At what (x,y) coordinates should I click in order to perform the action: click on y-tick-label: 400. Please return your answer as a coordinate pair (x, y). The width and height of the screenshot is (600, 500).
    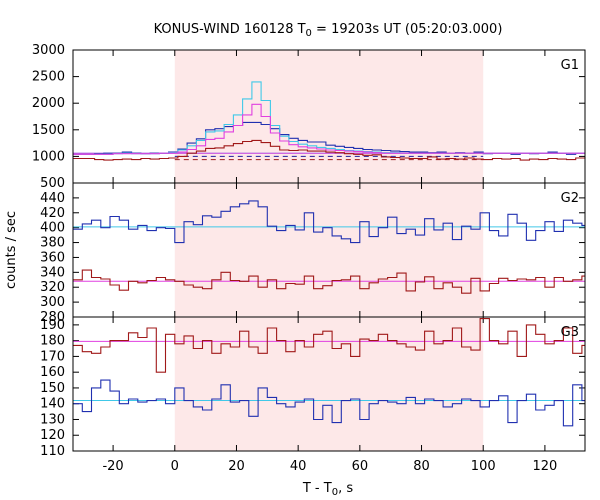
    Looking at the image, I should click on (52, 228).